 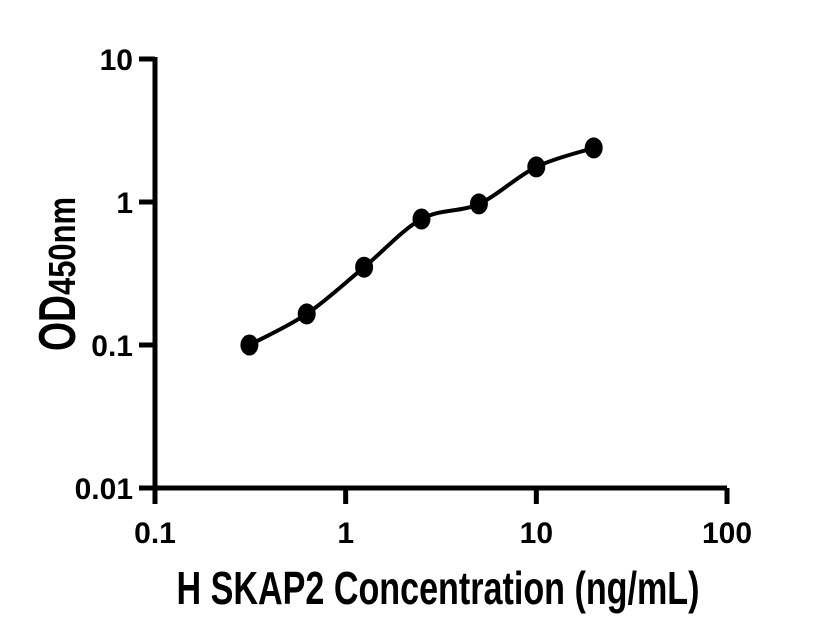 What do you see at coordinates (443, 533) in the screenshot?
I see `x-axis-tick-labels: 0.1 1 10 100` at bounding box center [443, 533].